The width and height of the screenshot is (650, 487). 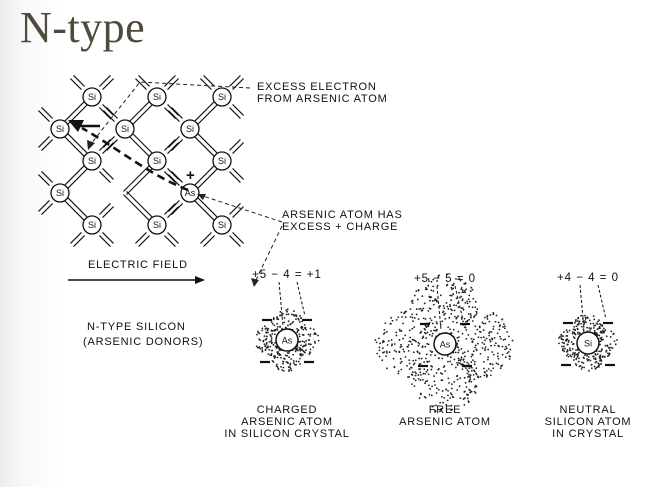 What do you see at coordinates (287, 340) in the screenshot?
I see `panel-atom-circle` at bounding box center [287, 340].